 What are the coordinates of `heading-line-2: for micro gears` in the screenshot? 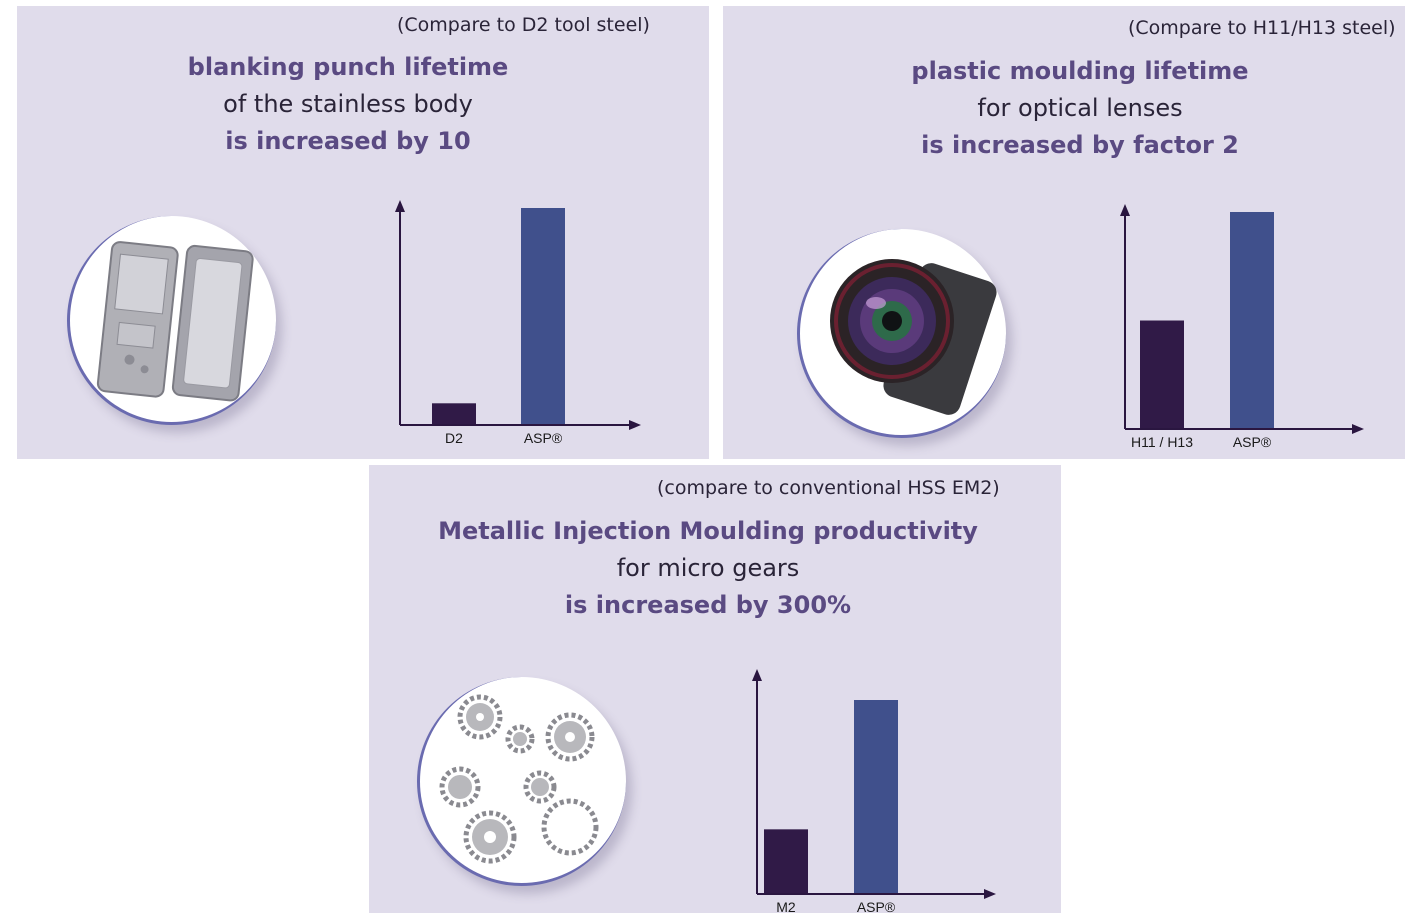 It's located at (708, 568).